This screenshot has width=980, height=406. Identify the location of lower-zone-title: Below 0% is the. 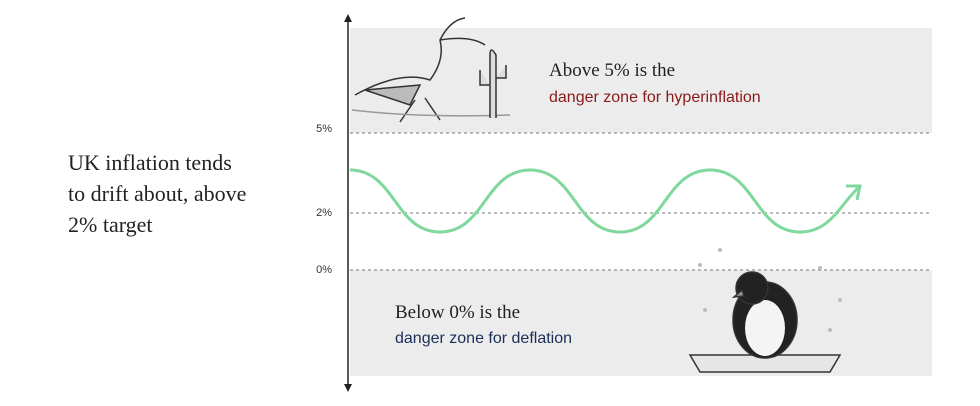
(457, 312).